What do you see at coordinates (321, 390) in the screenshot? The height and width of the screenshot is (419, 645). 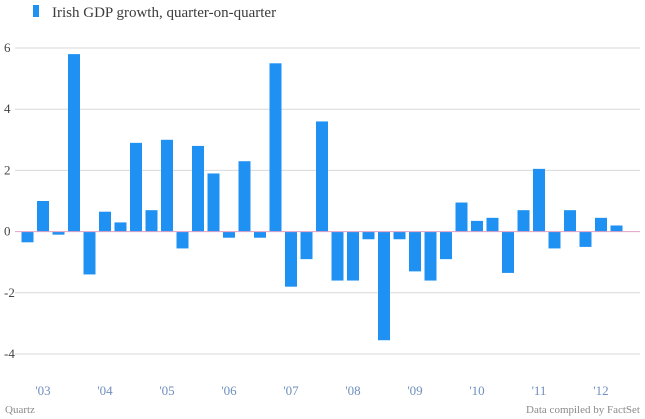 I see `x-axis-ticks: '03 '04 '05 '06 '07 '08 '09 '10 '11 '12` at bounding box center [321, 390].